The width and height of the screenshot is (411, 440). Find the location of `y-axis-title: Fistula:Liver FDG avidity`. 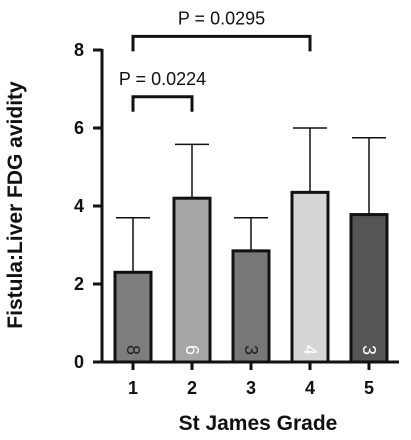

y-axis-title: Fistula:Liver FDG avidity is located at coordinates (15, 205).